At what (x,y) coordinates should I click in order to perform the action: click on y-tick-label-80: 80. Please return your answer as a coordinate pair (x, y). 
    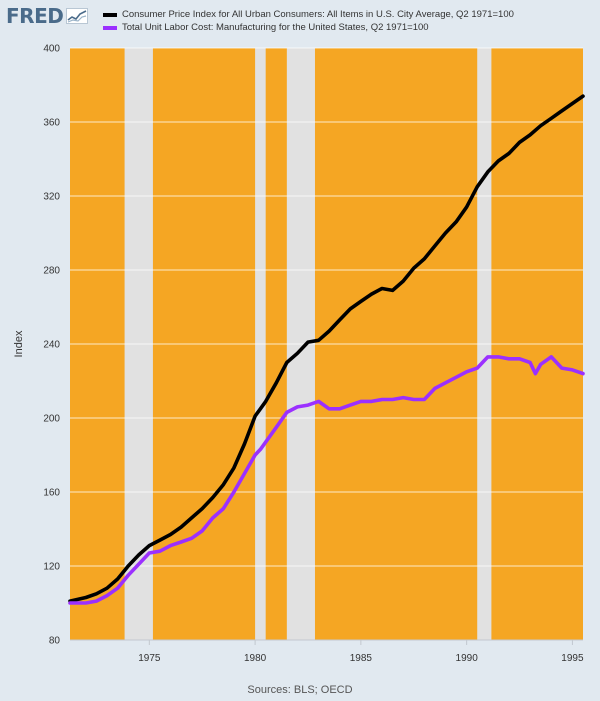
    Looking at the image, I should click on (55, 641).